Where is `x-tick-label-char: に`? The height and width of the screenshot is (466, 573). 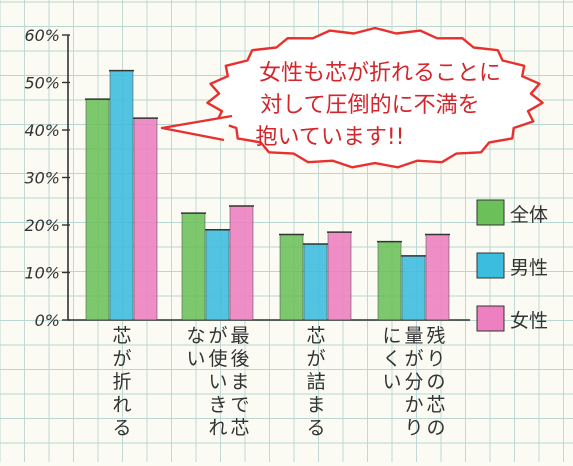
x-tick-label-char: に is located at coordinates (391, 336).